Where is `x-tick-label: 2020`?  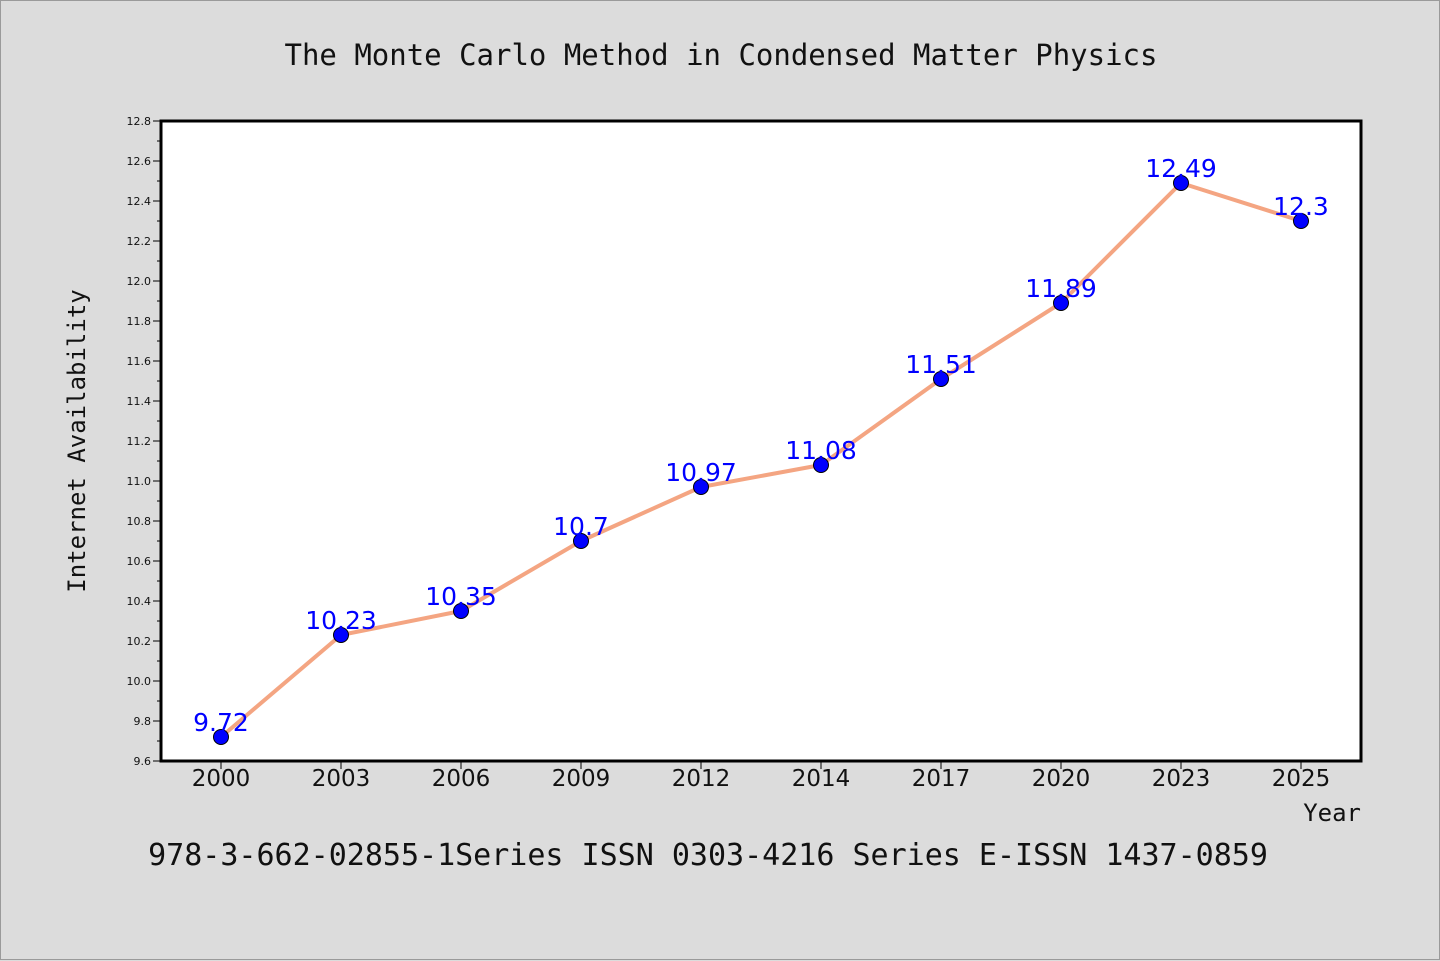 x-tick-label: 2020 is located at coordinates (1061, 779).